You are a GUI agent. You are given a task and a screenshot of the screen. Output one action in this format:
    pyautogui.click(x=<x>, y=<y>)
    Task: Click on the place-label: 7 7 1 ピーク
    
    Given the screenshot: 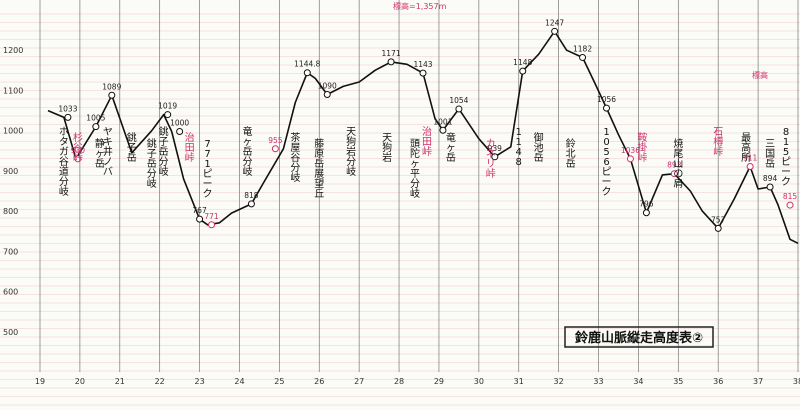 What is the action you would take?
    pyautogui.click(x=208, y=169)
    